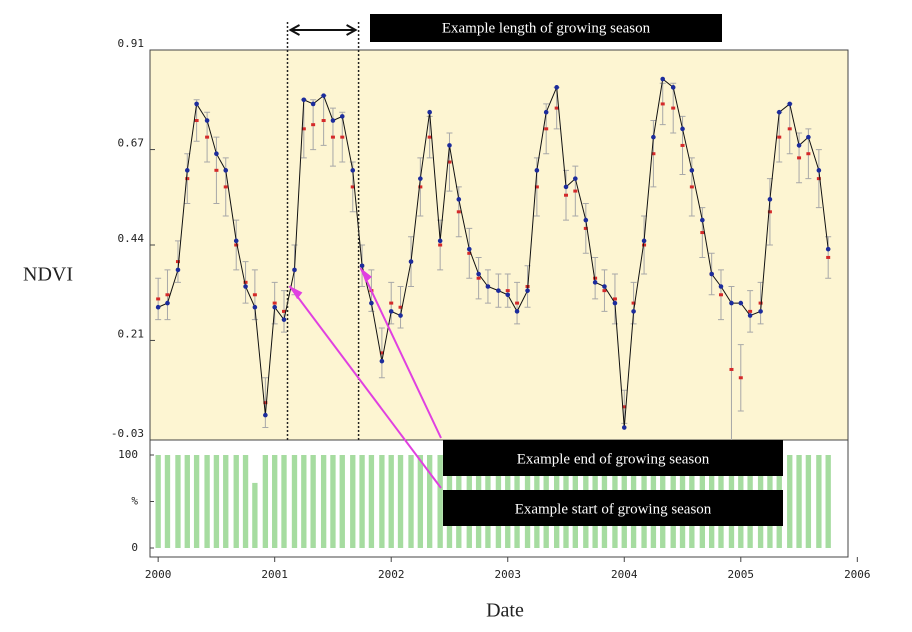  What do you see at coordinates (274, 574) in the screenshot?
I see `x-tick-label: 2001` at bounding box center [274, 574].